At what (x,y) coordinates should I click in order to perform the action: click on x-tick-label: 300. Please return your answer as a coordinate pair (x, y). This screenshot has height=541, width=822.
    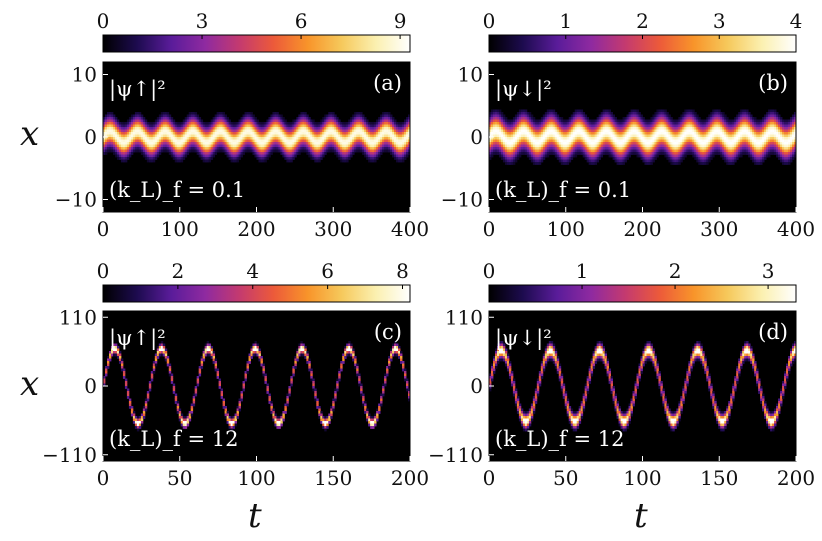
    Looking at the image, I should click on (333, 229).